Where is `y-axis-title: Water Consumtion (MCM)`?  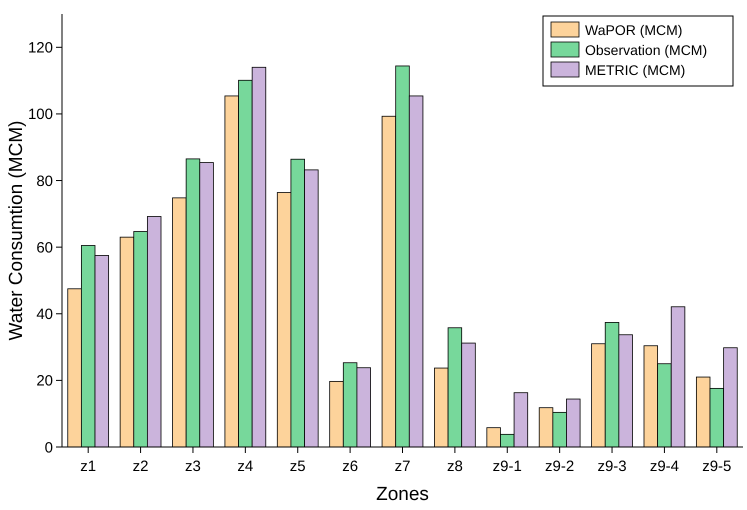
y-axis-title: Water Consumtion (MCM) is located at coordinates (16, 230).